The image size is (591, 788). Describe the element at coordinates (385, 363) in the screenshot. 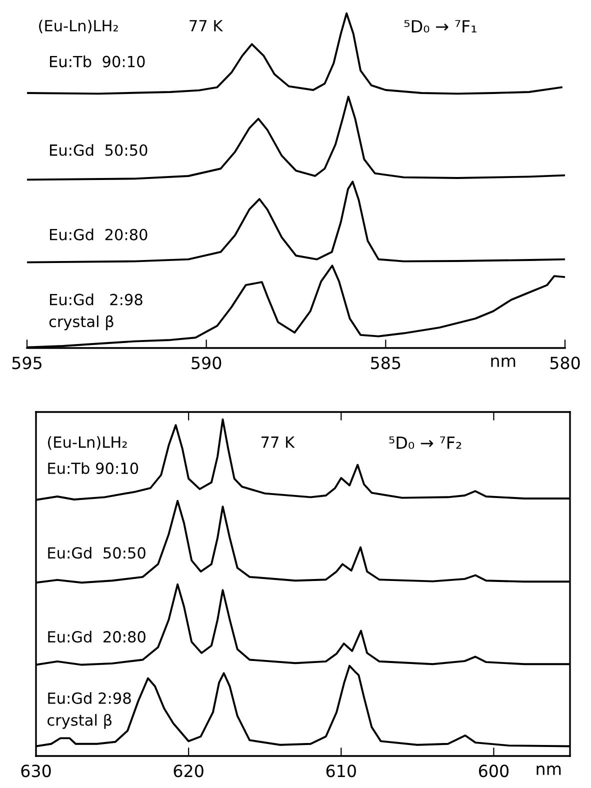

I see `x-tick-label: 585` at that location.